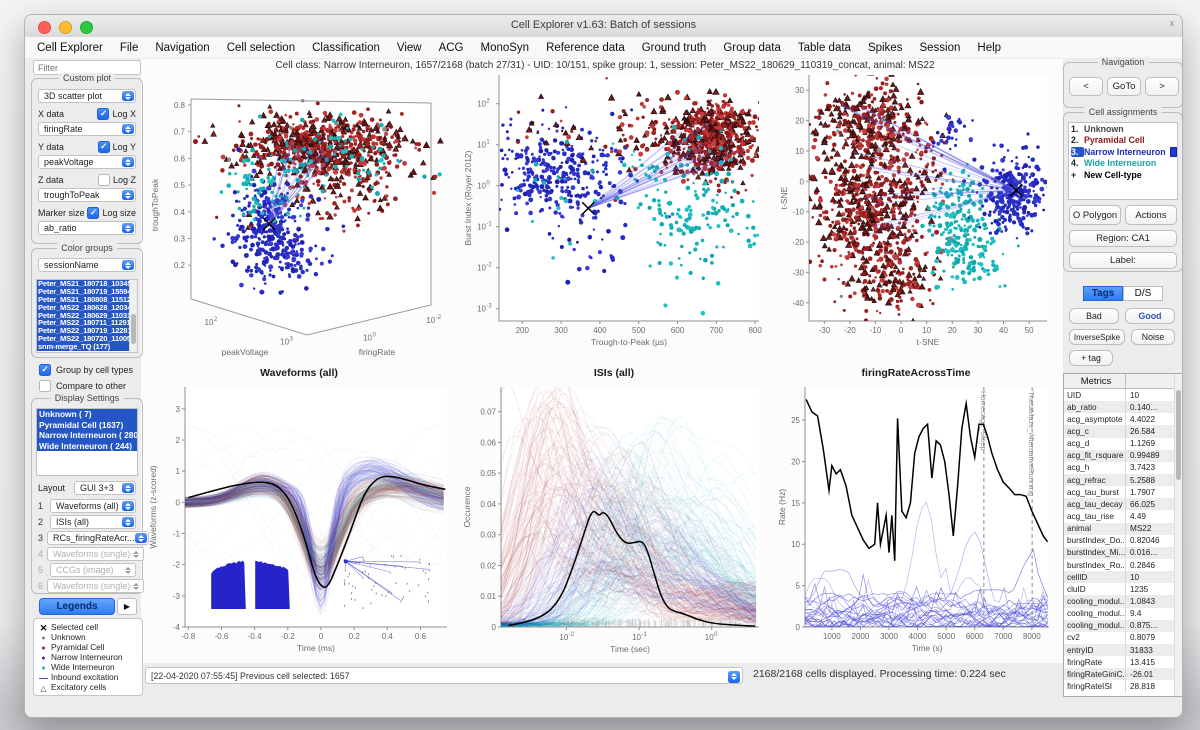 This screenshot has height=730, width=1200. Describe the element at coordinates (1123, 650) in the screenshot. I see `metrics-table-row: entryID 31833` at that location.